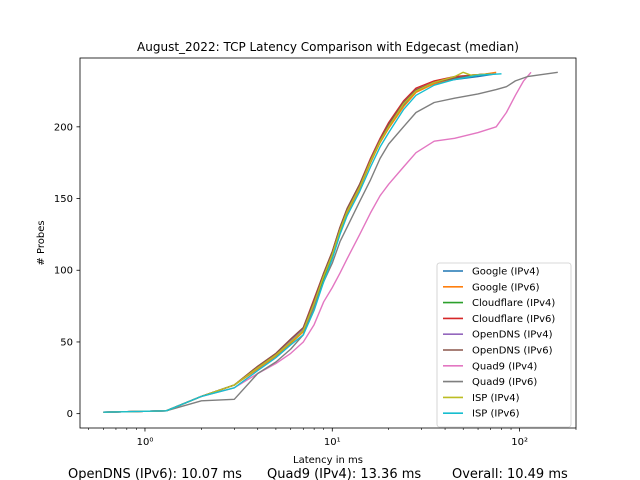 The image size is (640, 480). I want to click on legend-label-quad9-ipv4: Quad9 (IPv4), so click(504, 366).